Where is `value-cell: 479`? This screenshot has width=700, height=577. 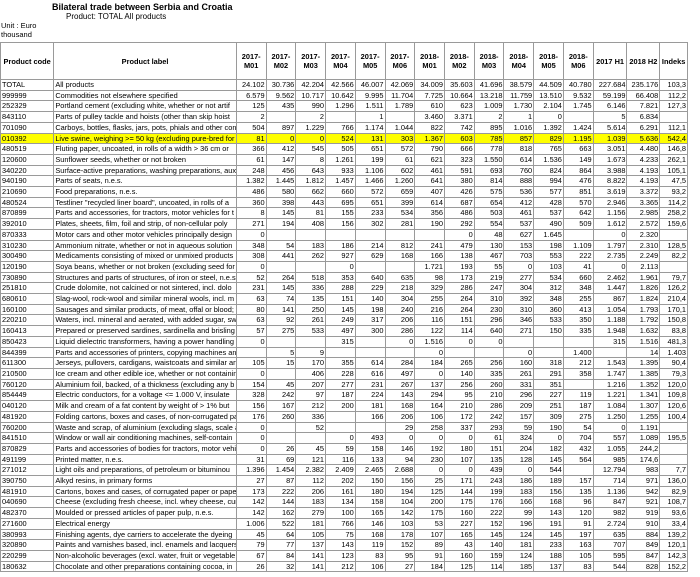
value-cell: 479 is located at coordinates (459, 245).